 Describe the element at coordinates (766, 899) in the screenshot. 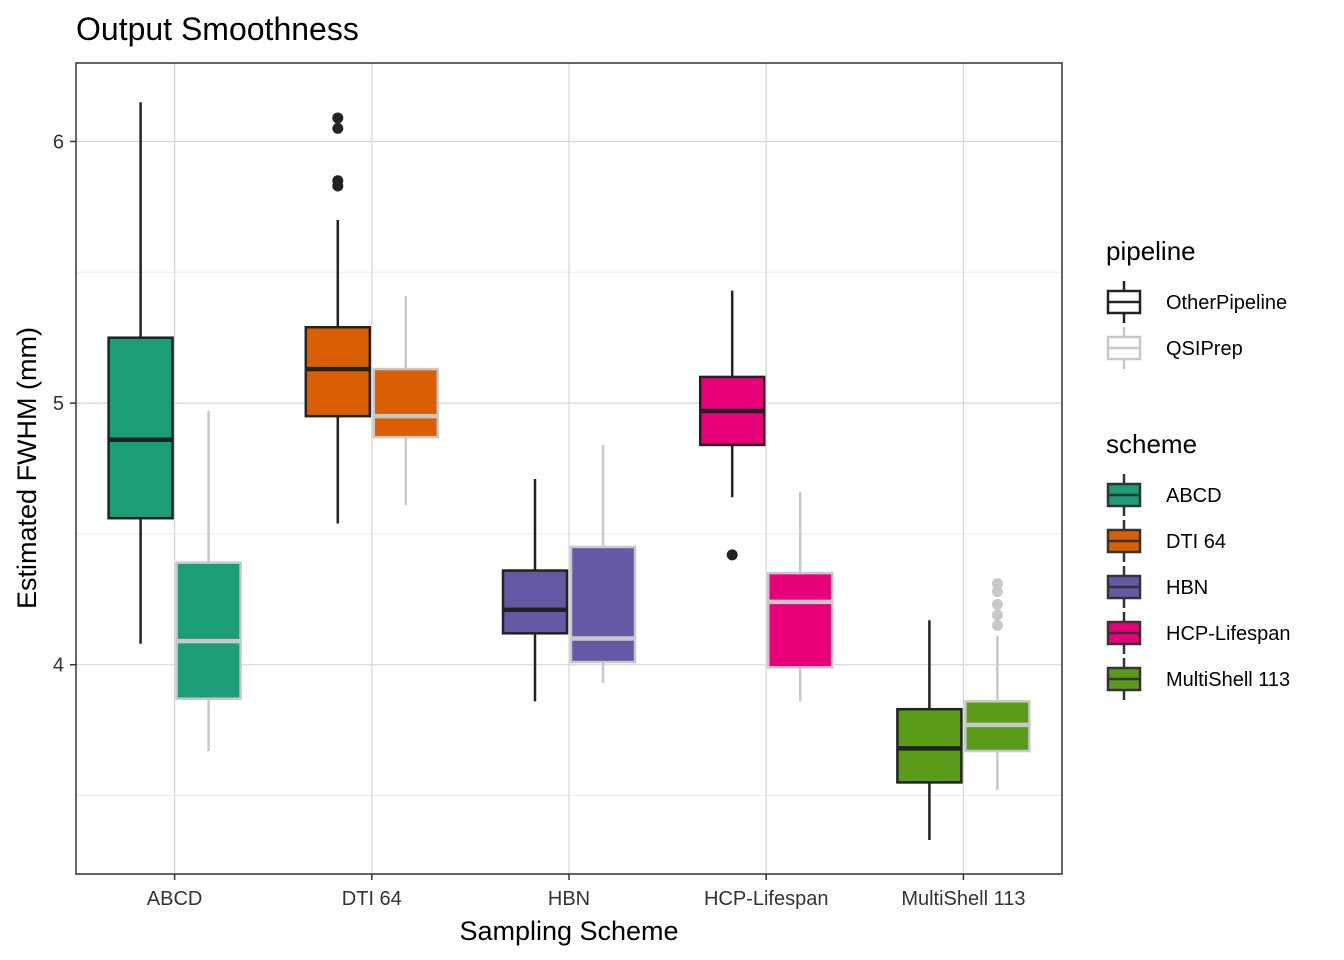

I see `x-tick-label: HCP-Lifespan` at that location.